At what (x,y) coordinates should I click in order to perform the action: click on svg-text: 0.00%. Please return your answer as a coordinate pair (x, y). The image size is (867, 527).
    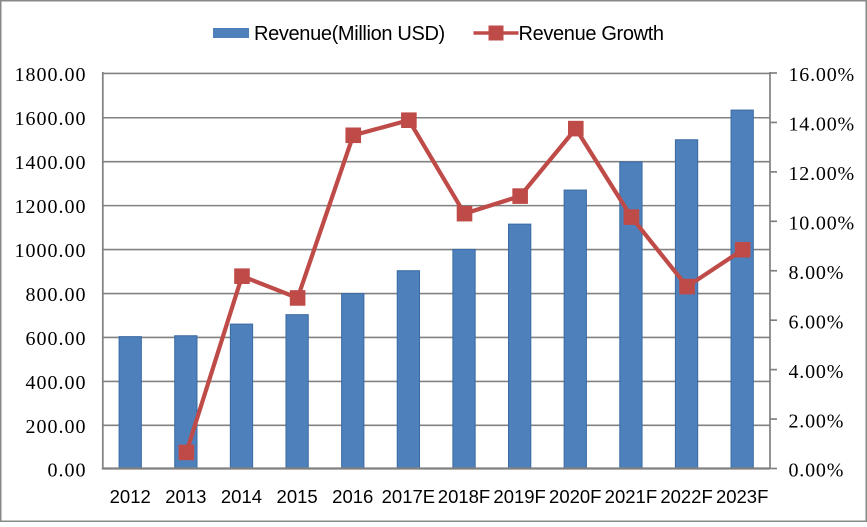
    Looking at the image, I should click on (817, 471).